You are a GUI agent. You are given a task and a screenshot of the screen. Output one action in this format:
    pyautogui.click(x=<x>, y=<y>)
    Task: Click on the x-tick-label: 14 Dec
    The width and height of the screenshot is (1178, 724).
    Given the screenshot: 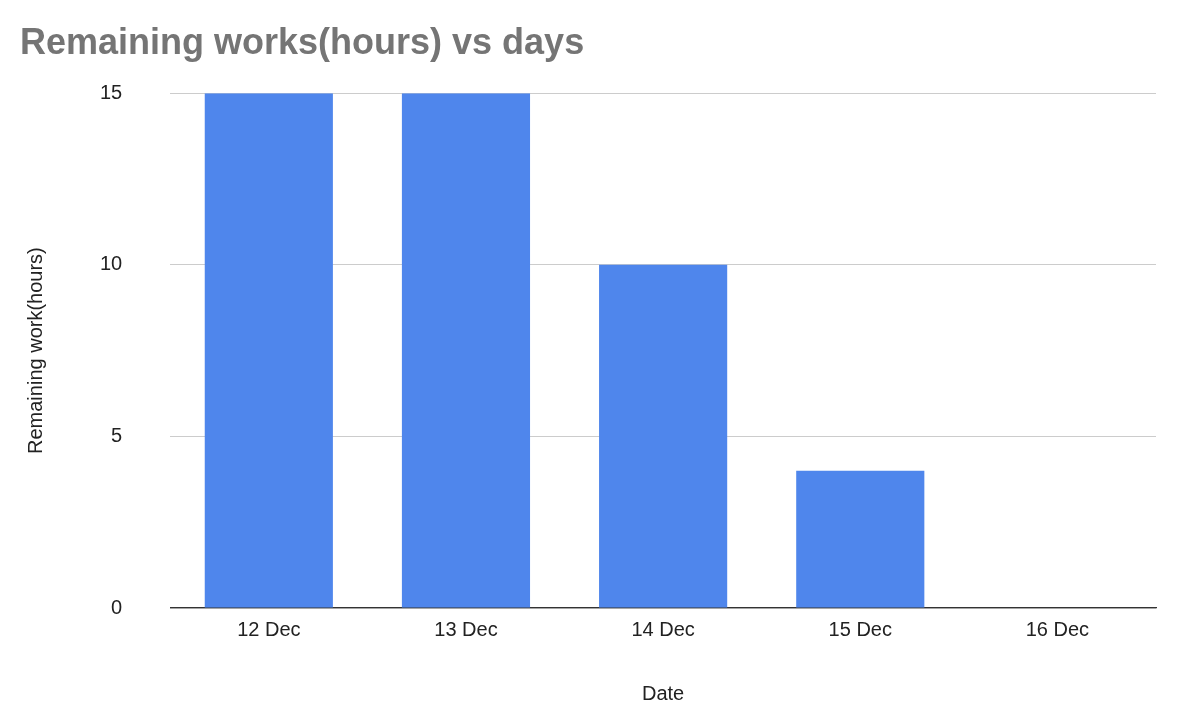 What is the action you would take?
    pyautogui.click(x=663, y=628)
    